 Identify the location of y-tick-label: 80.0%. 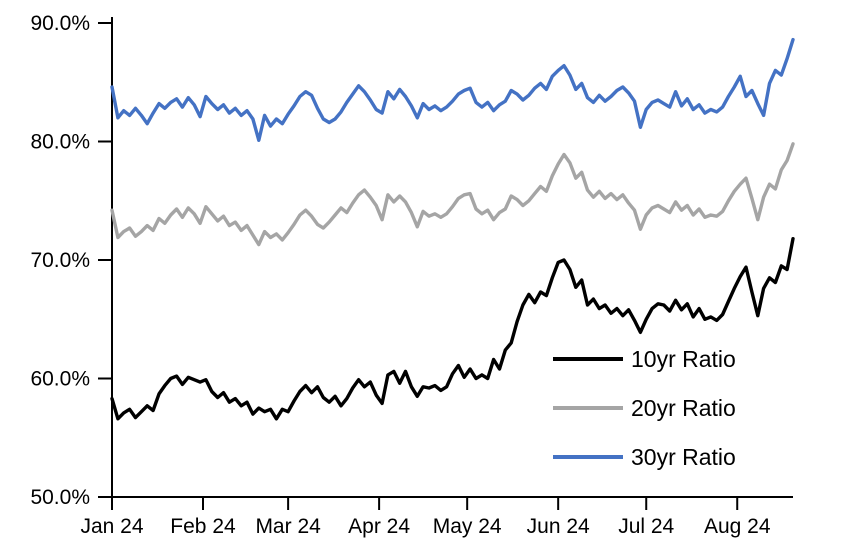
(60, 142).